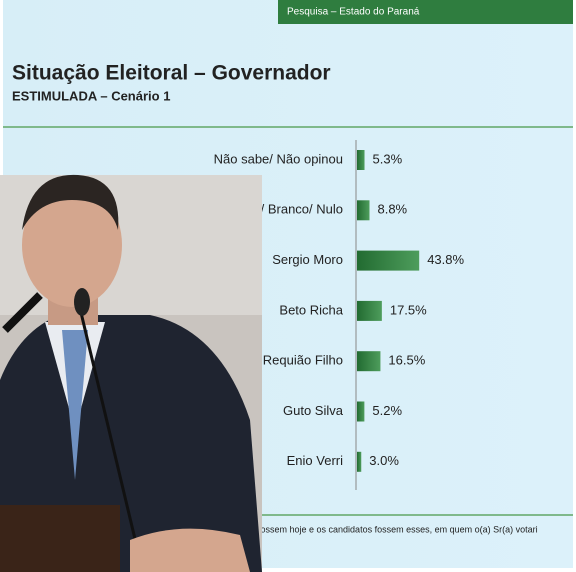 The image size is (576, 572). What do you see at coordinates (307, 259) in the screenshot?
I see `category-label: Sergio Moro` at bounding box center [307, 259].